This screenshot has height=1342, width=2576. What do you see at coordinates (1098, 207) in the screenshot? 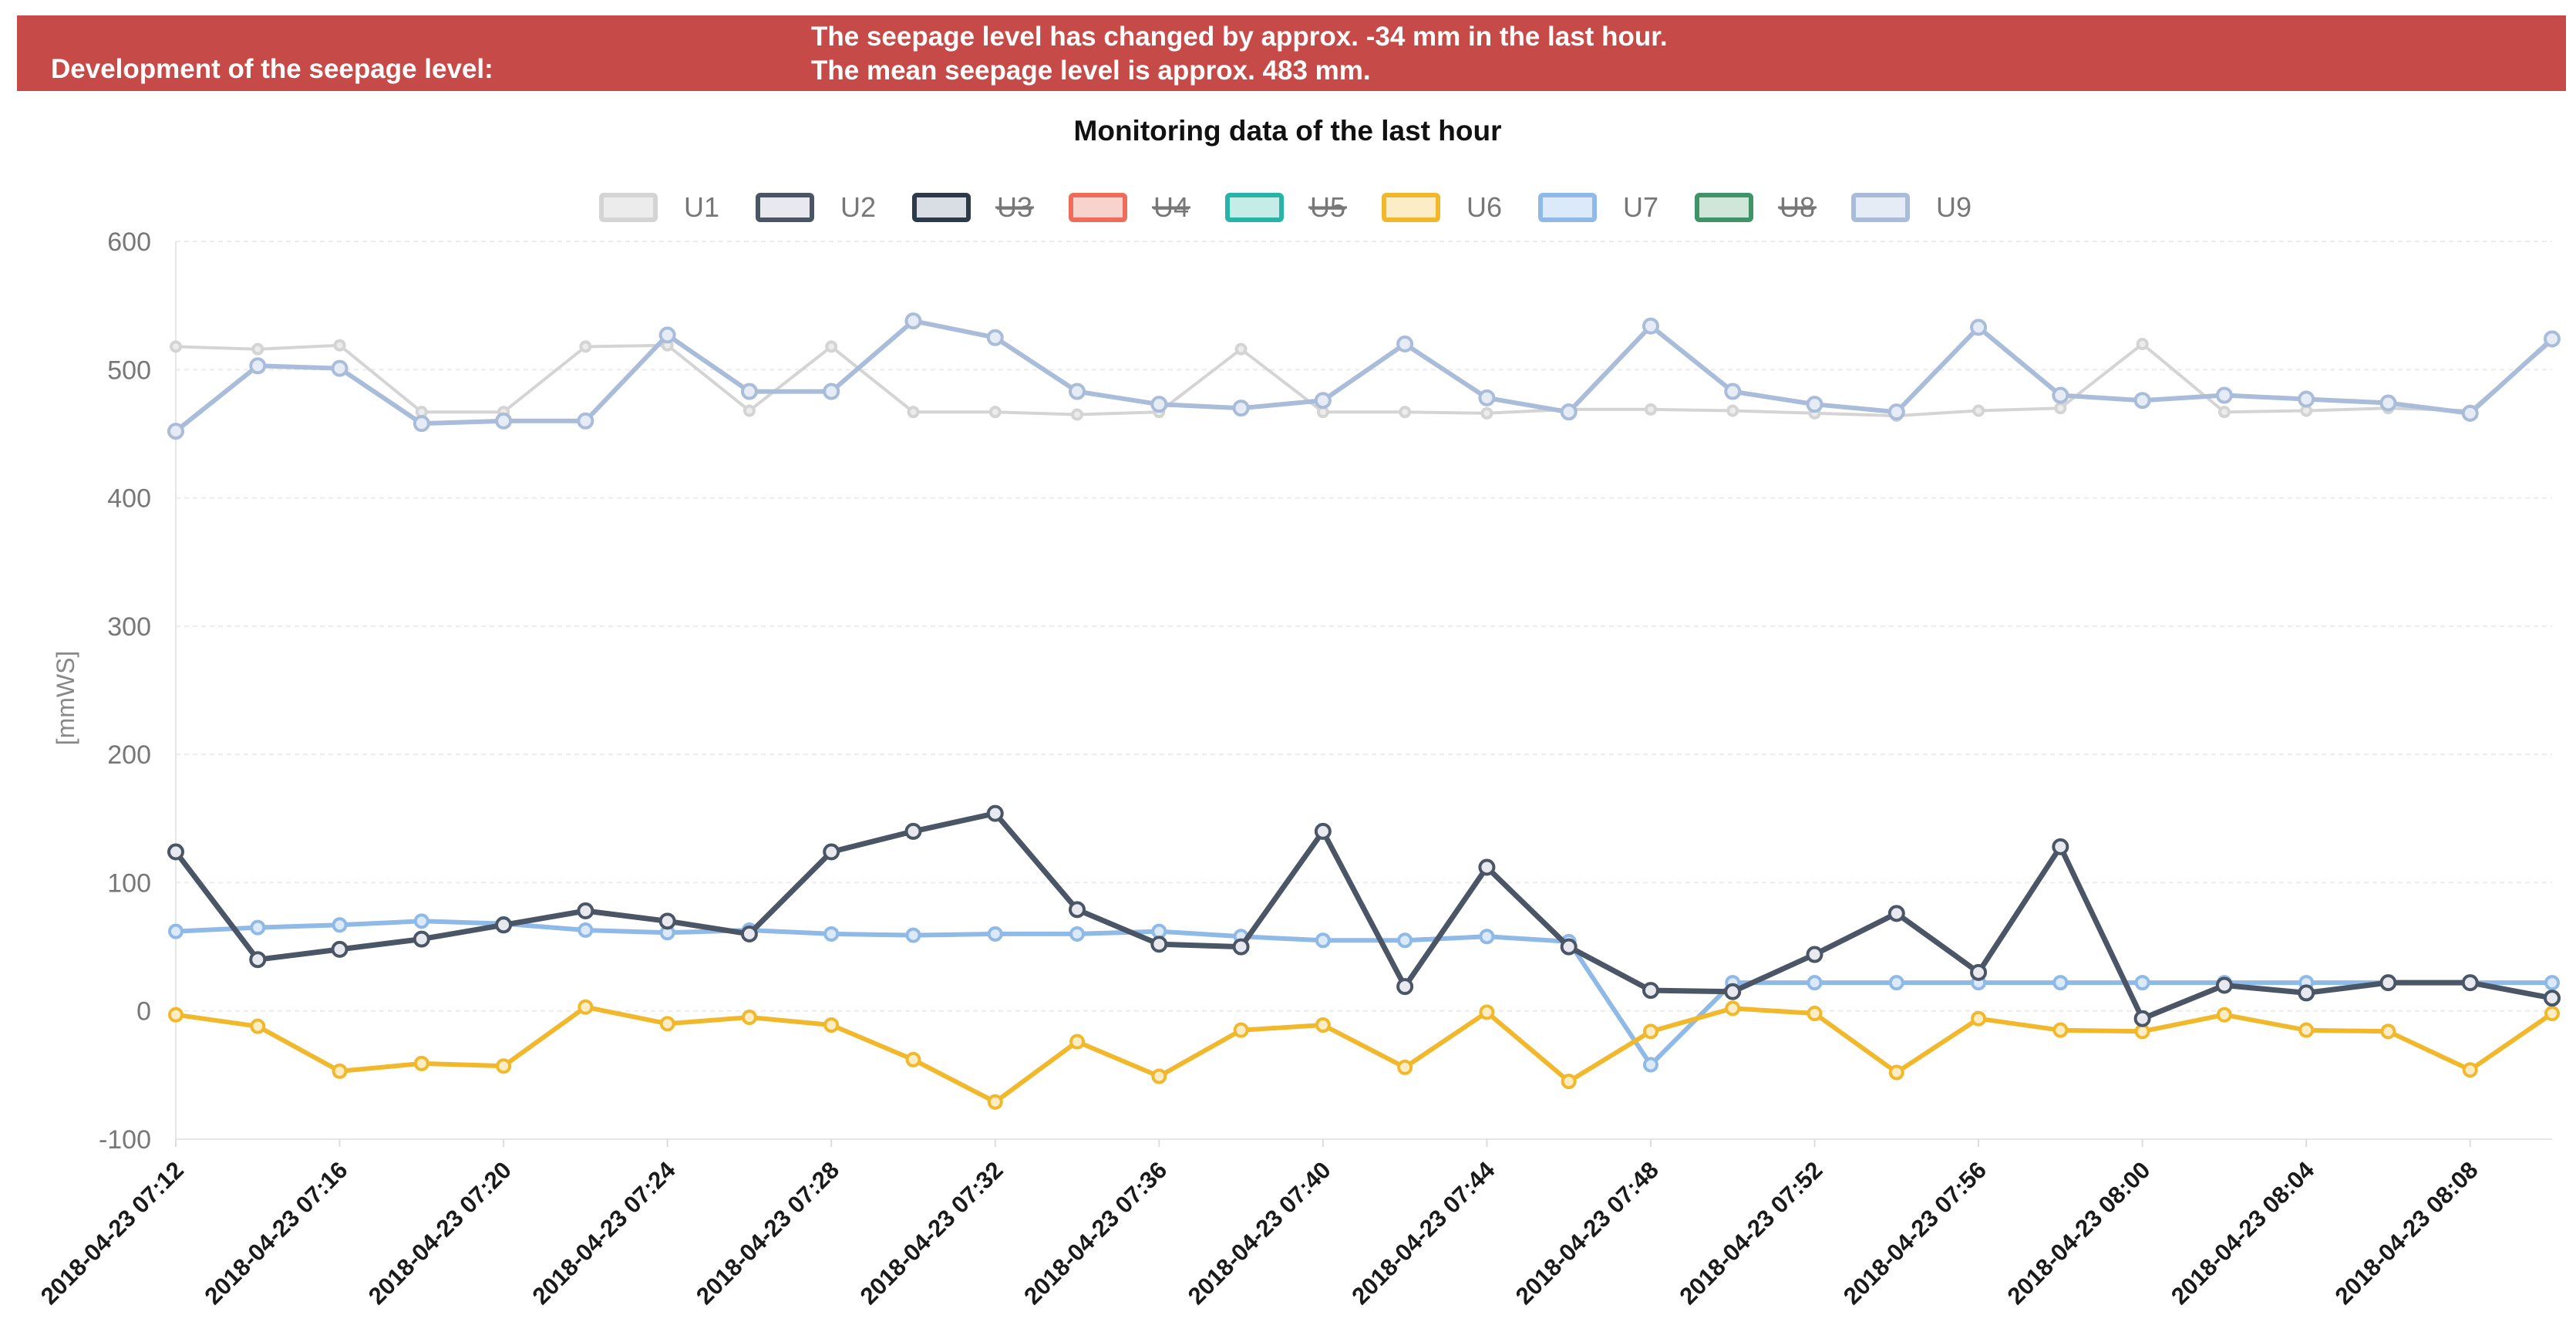
I see `legend-swatch-u4` at bounding box center [1098, 207].